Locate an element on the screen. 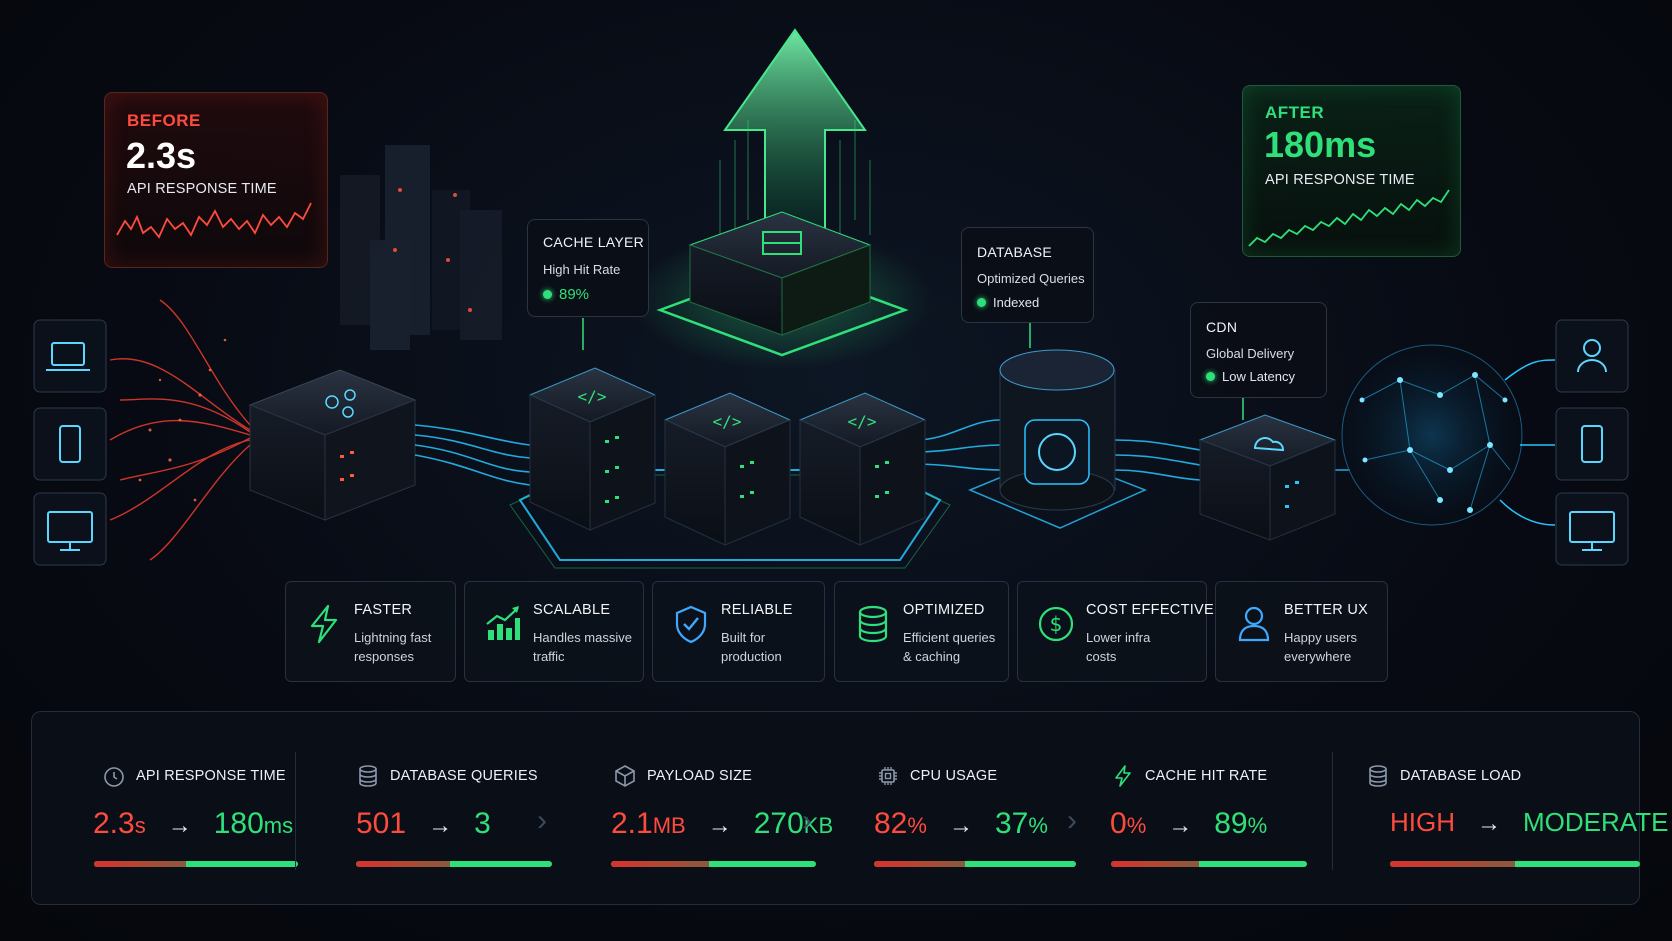  metric-database-load: DATABASE LOAD HIGH → MODERATE is located at coordinates (1515, 809).